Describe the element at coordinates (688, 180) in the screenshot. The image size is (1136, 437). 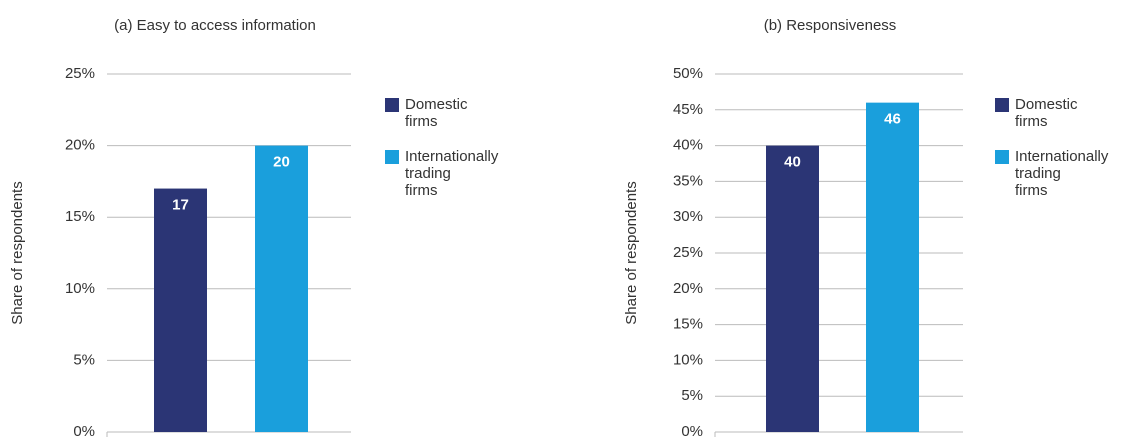
I see `y-tick-label: 35%` at that location.